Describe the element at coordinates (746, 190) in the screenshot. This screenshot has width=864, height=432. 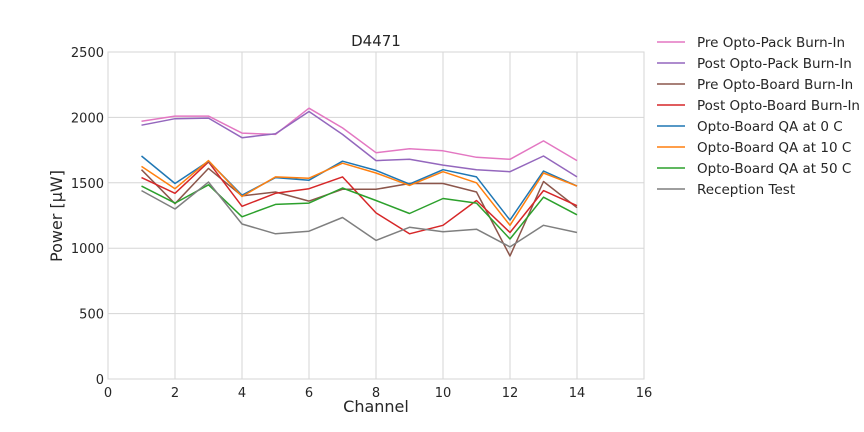
I see `legend-label: Reception Test` at that location.